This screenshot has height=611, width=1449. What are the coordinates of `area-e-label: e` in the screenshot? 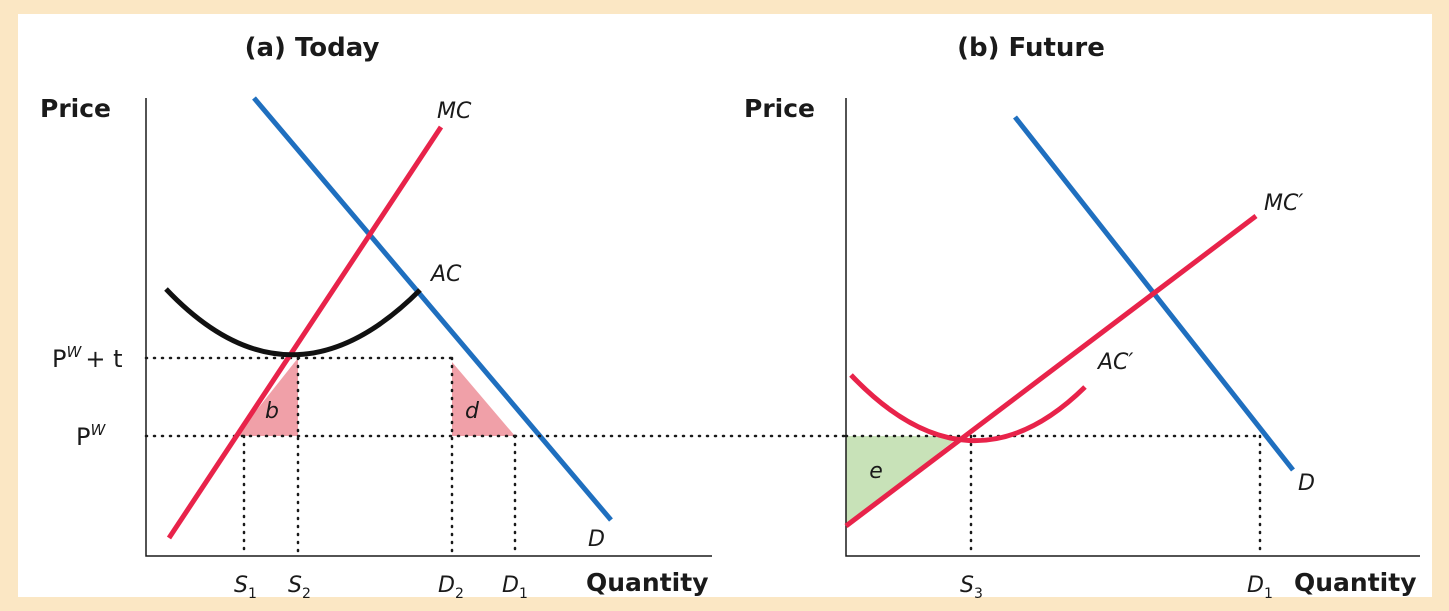 It's located at (876, 471).